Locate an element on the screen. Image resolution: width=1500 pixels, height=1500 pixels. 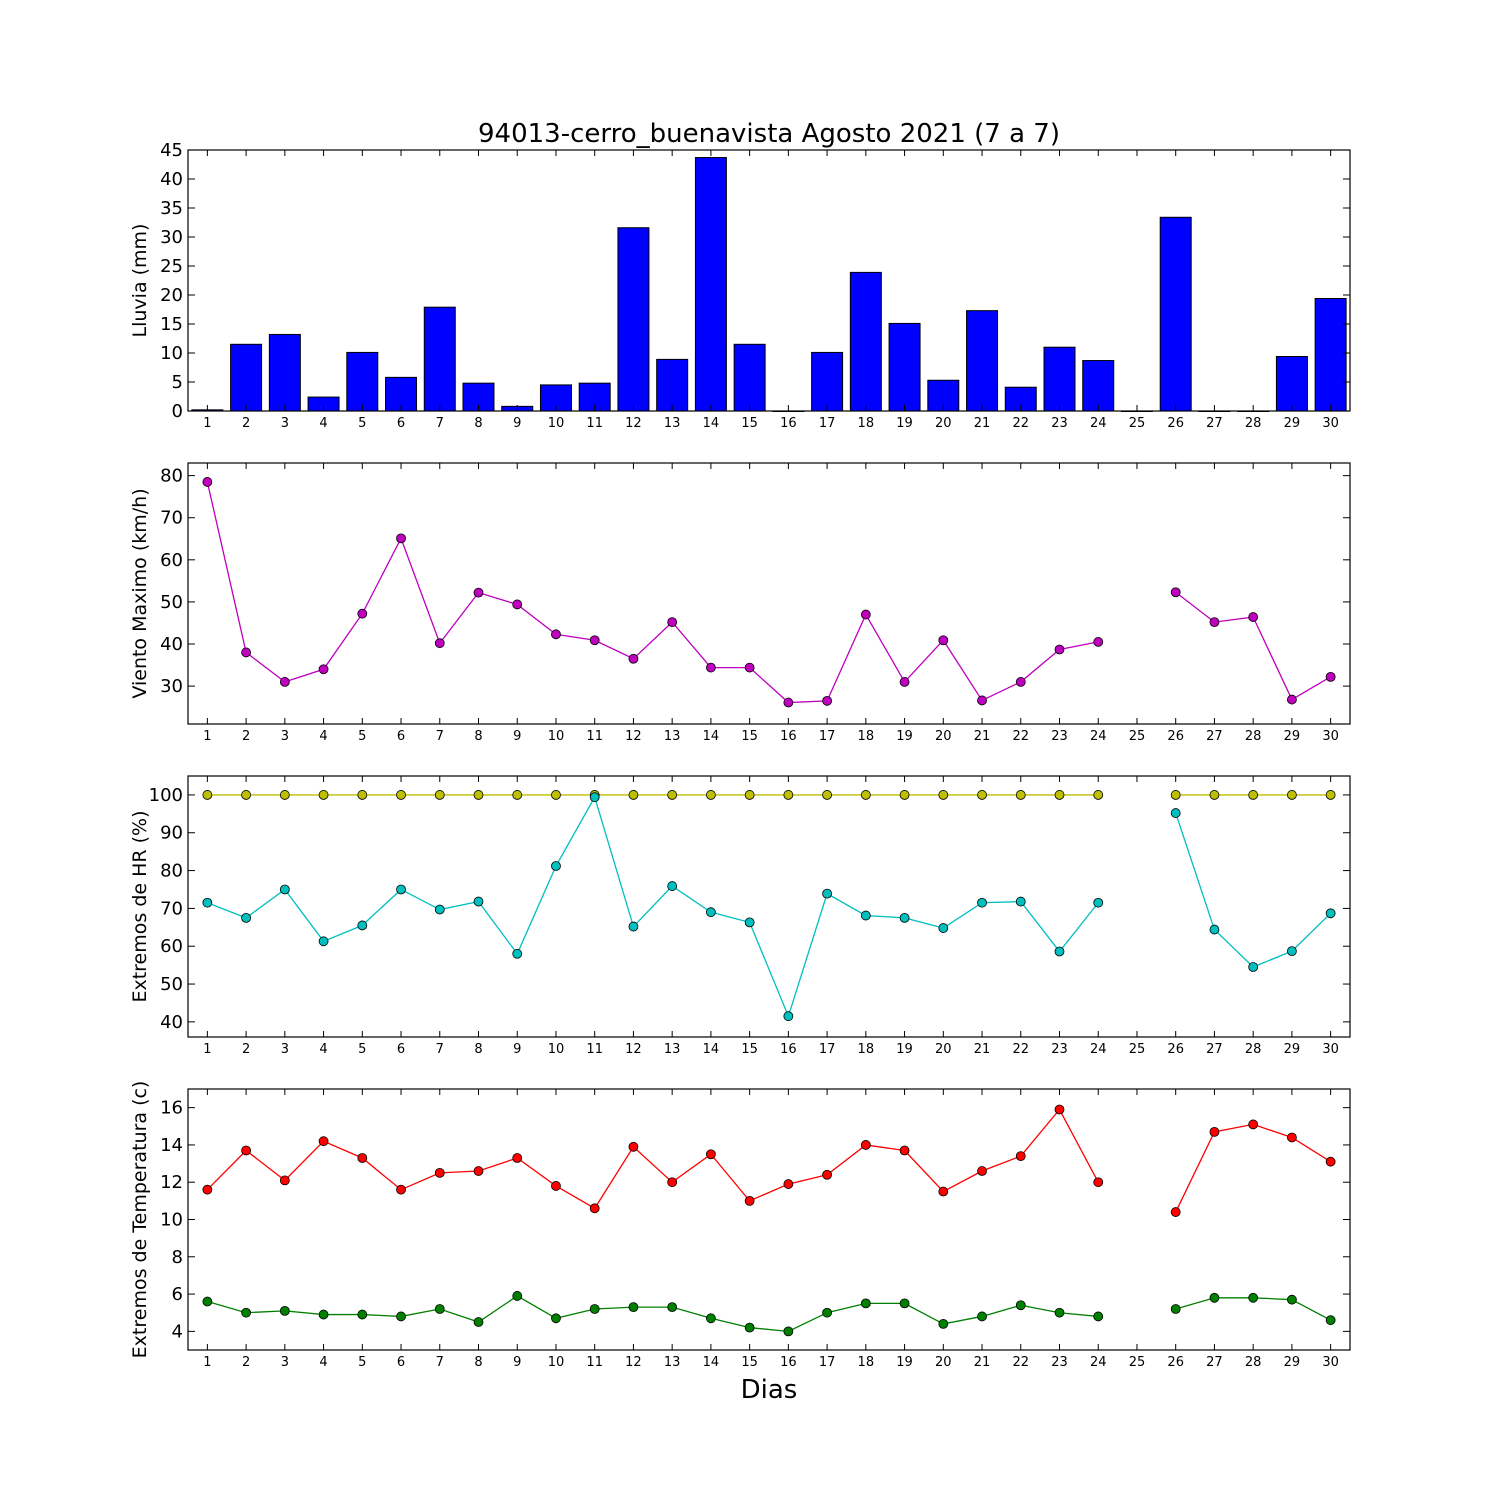
xtick-label: 17 is located at coordinates (827, 1049).